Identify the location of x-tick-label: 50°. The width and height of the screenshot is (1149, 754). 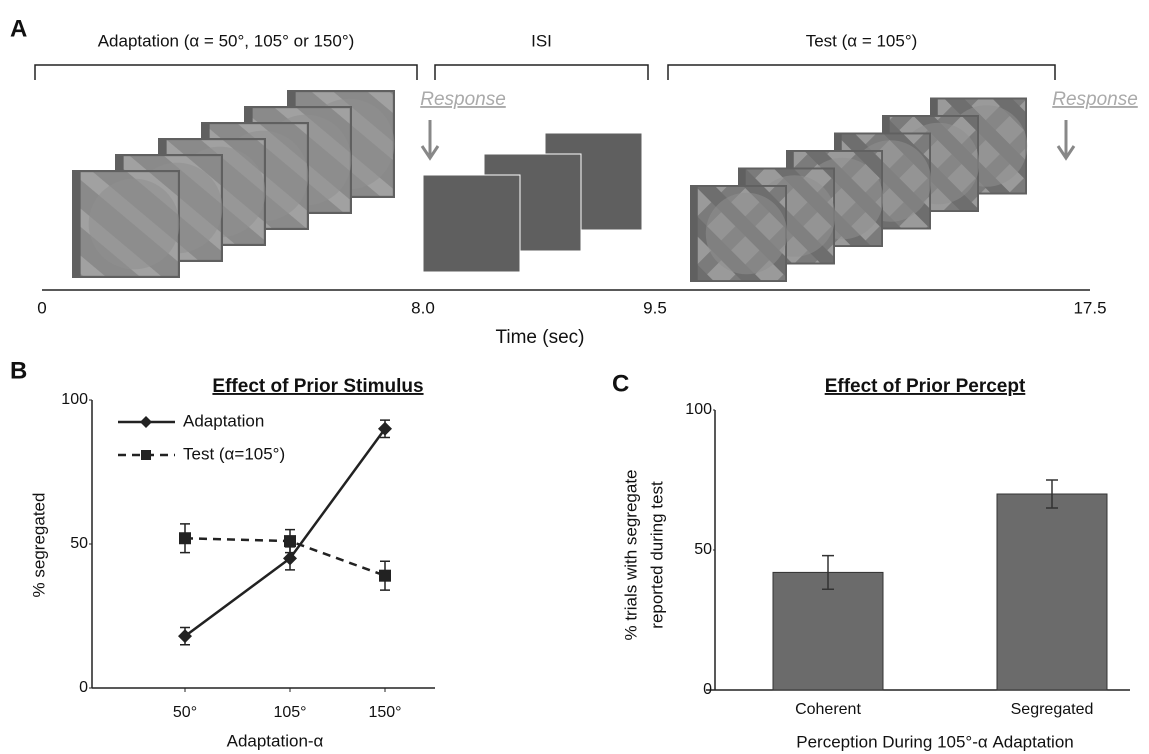
(185, 712).